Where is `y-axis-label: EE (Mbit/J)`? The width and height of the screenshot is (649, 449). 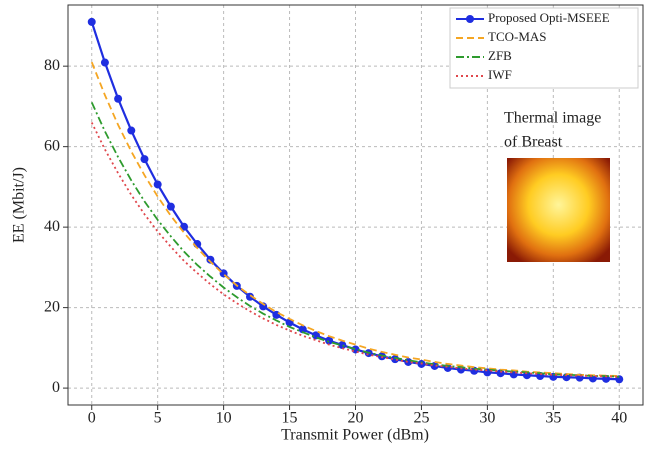 y-axis-label: EE (Mbit/J) is located at coordinates (19, 205).